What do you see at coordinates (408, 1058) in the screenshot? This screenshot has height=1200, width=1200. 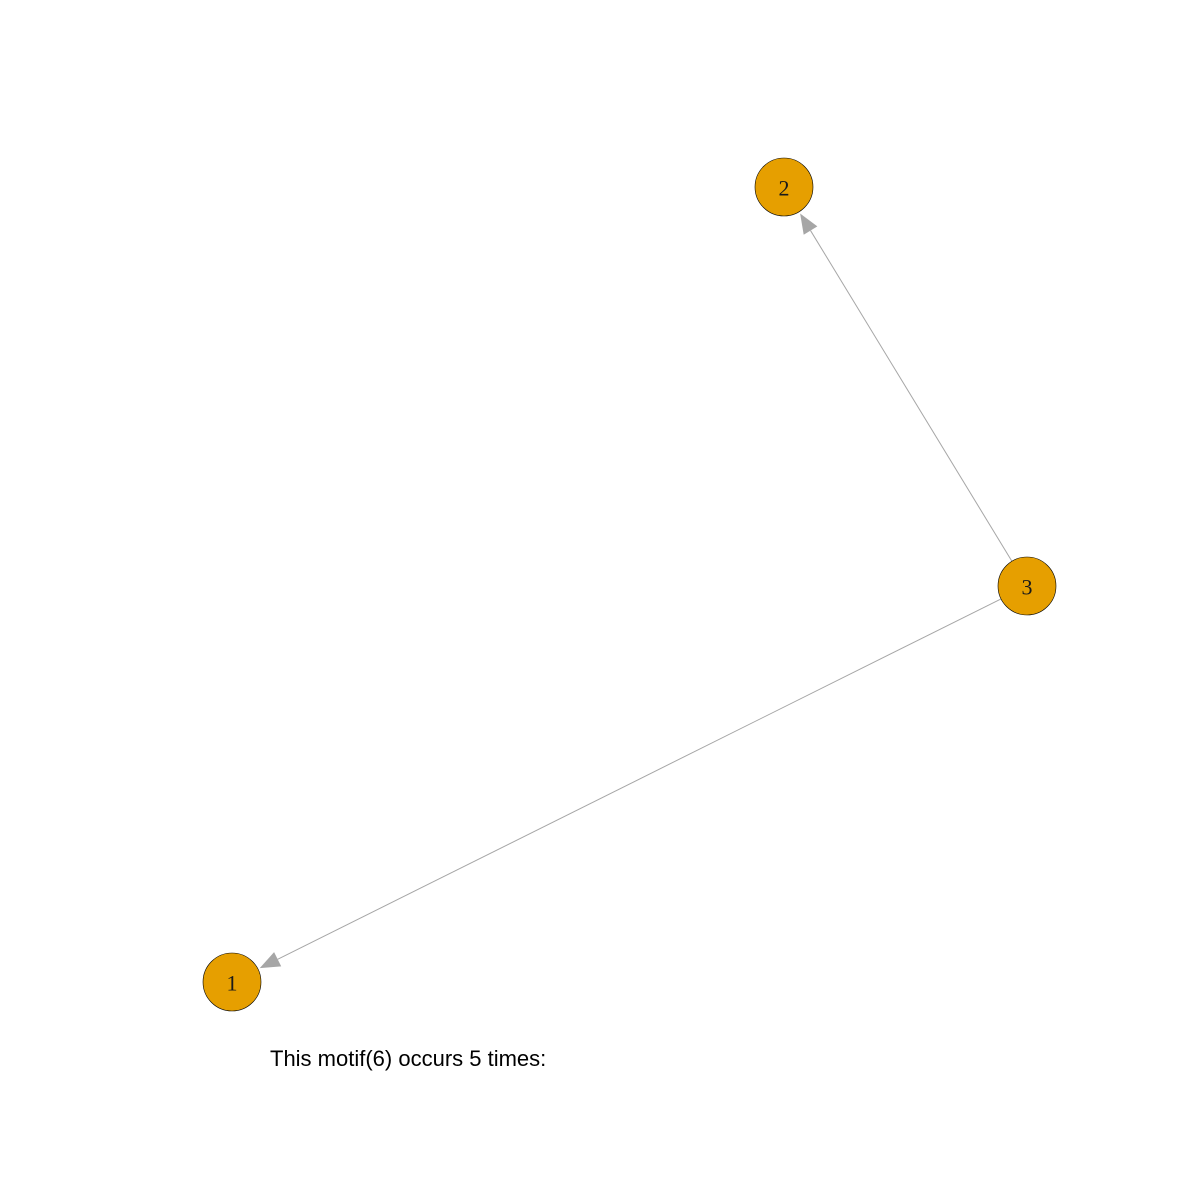 I see `motif-caption: This motif(6) occurs 5 times:` at bounding box center [408, 1058].